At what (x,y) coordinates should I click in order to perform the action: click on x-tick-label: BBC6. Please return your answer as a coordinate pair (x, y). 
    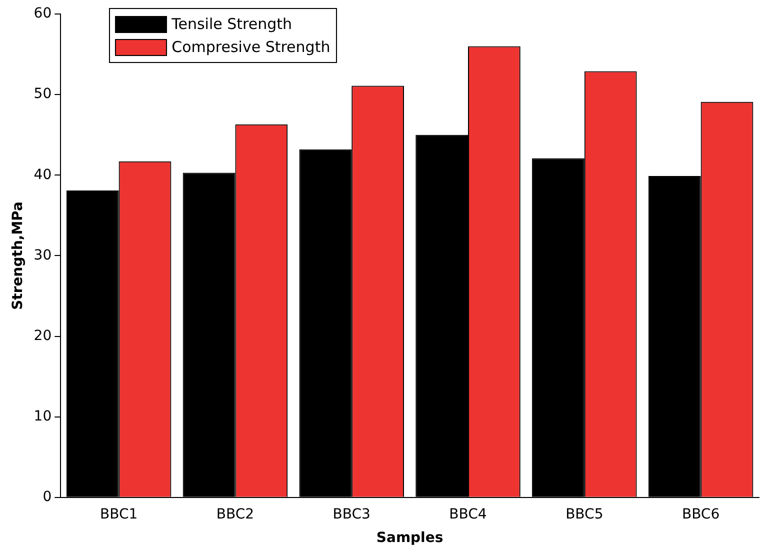
    Looking at the image, I should click on (701, 514).